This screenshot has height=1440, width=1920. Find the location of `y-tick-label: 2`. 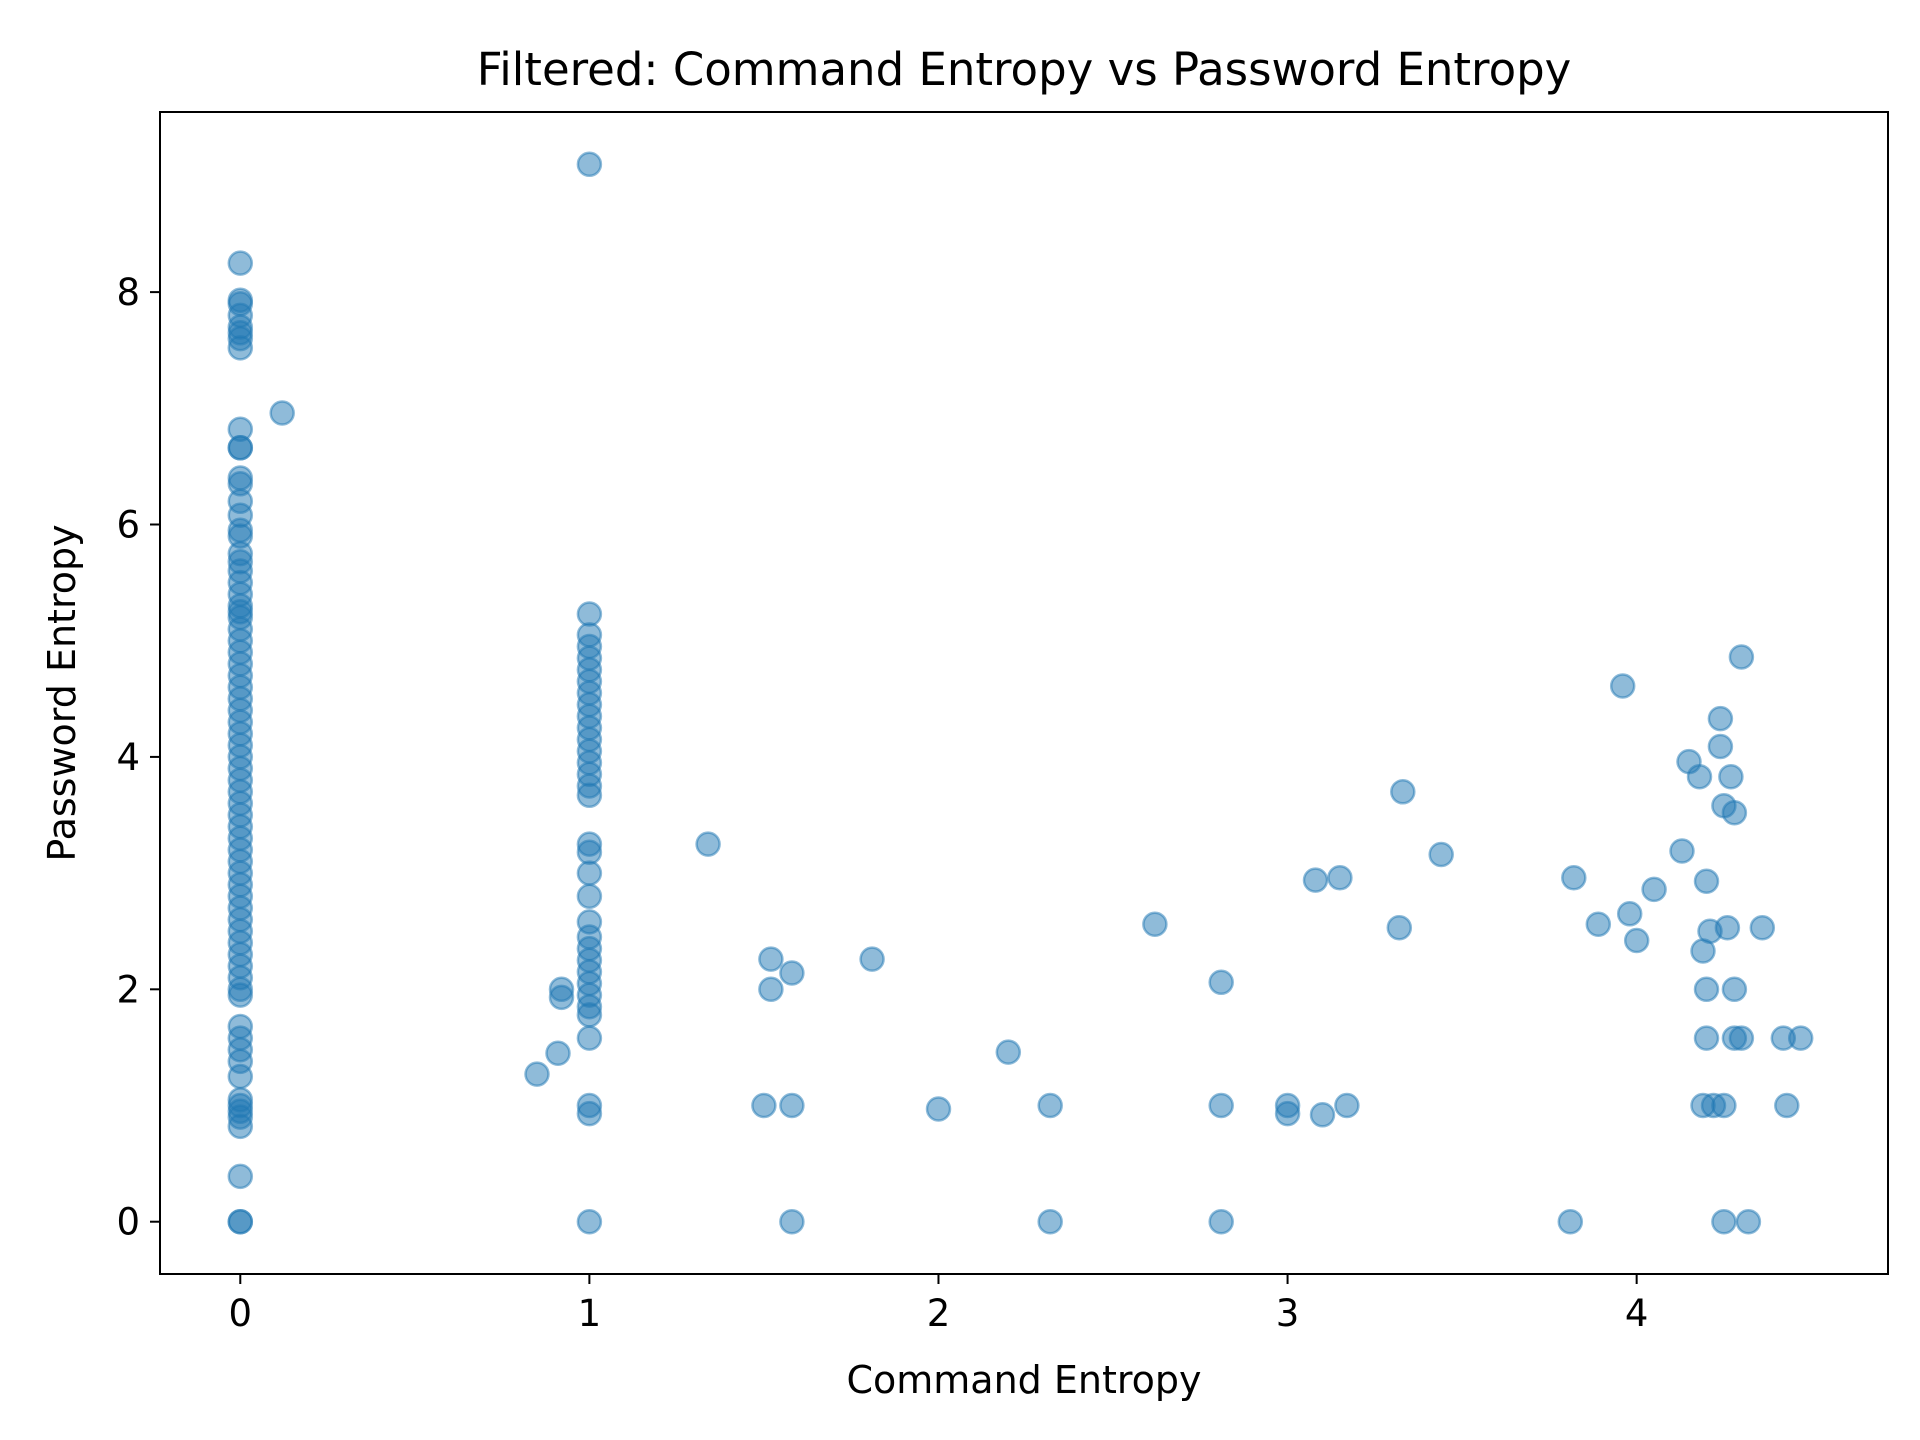

y-tick-label: 2 is located at coordinates (128, 989).